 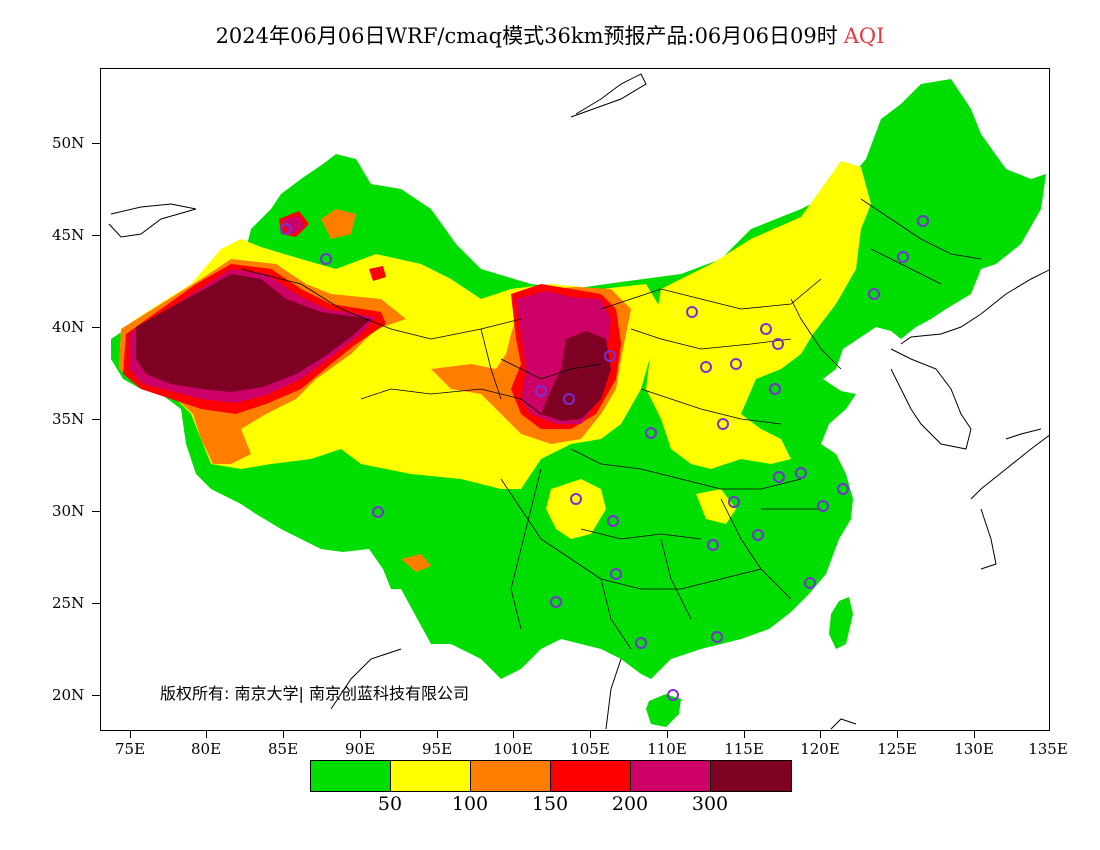 I want to click on legend-swatch-hazardous, so click(x=751, y=776).